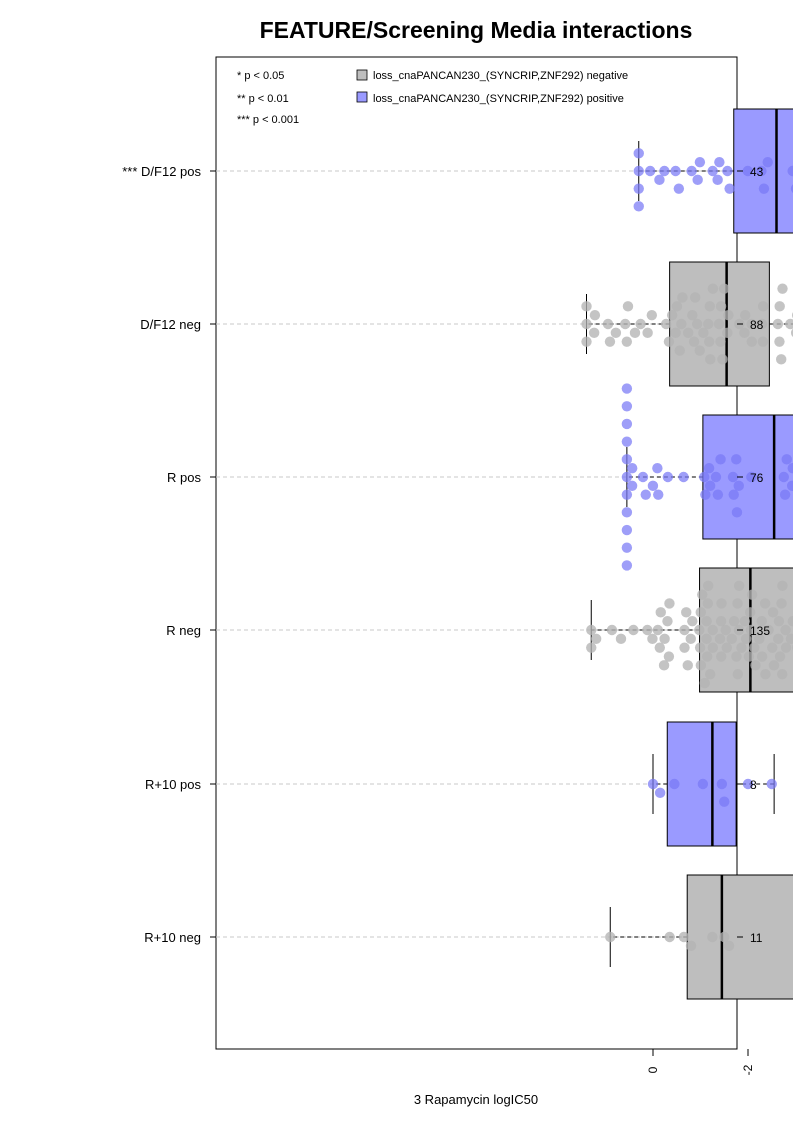  I want to click on group-label: R neg, so click(183, 630).